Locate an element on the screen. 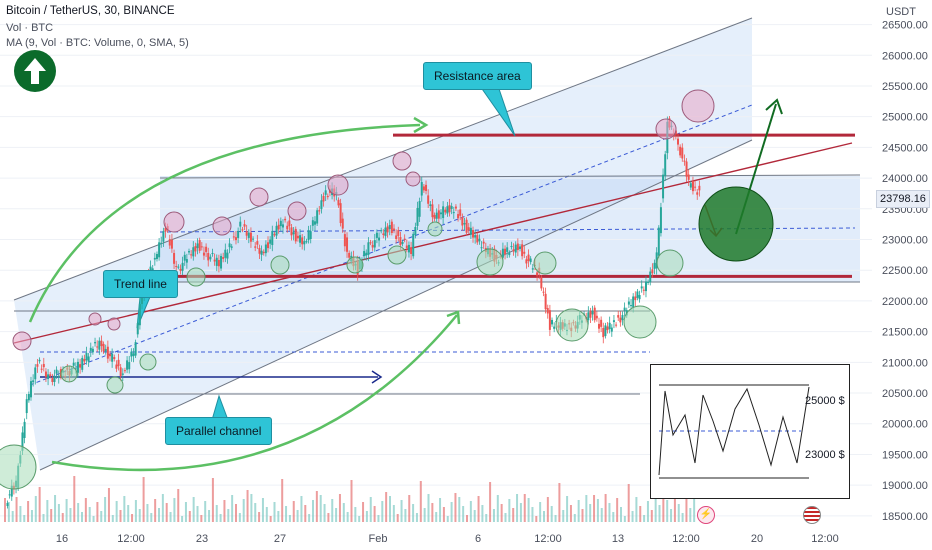 Image resolution: width=932 pixels, height=550 pixels. lightning-event-icon: ⚡ is located at coordinates (706, 515).